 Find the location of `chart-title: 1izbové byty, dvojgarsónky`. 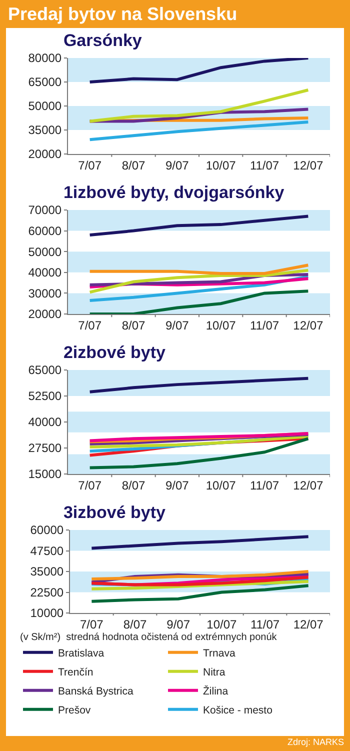

chart-title: 1izbové byty, dvojgarsónky is located at coordinates (174, 192).